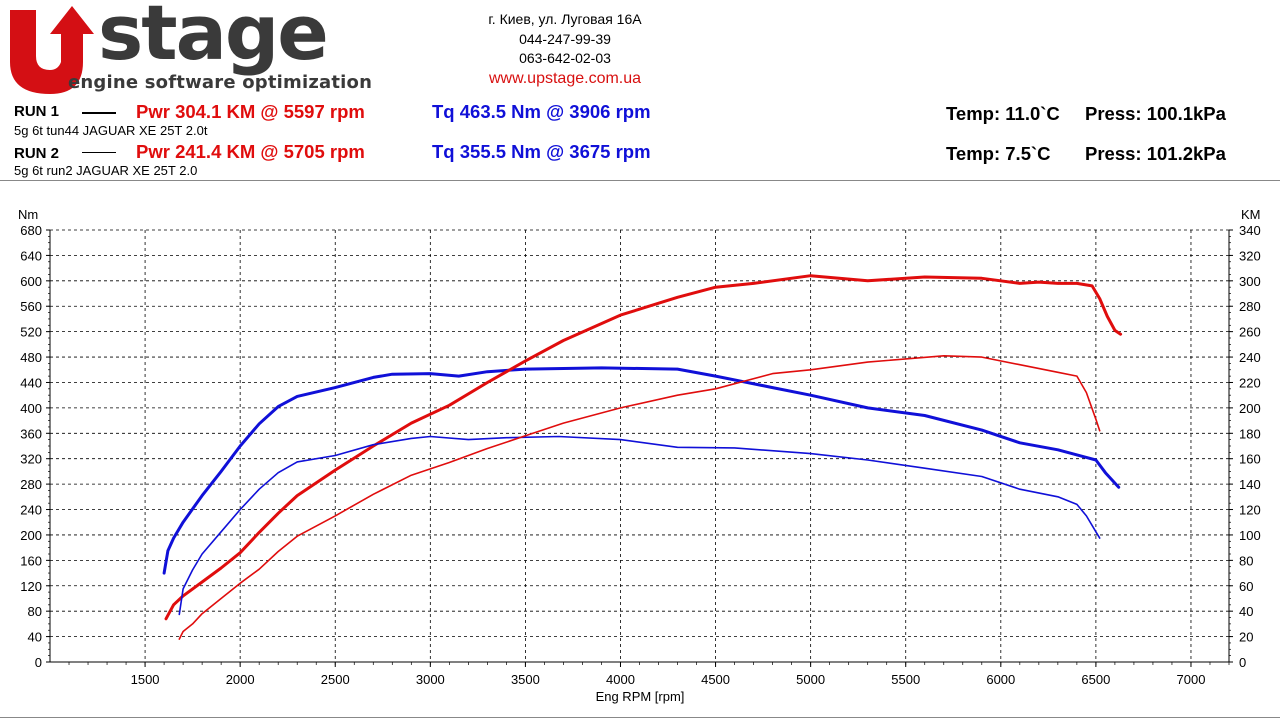 The image size is (1280, 720). What do you see at coordinates (541, 151) in the screenshot?
I see `run2-torque: Tq 355.5 Nm @ 3675 rpm` at bounding box center [541, 151].